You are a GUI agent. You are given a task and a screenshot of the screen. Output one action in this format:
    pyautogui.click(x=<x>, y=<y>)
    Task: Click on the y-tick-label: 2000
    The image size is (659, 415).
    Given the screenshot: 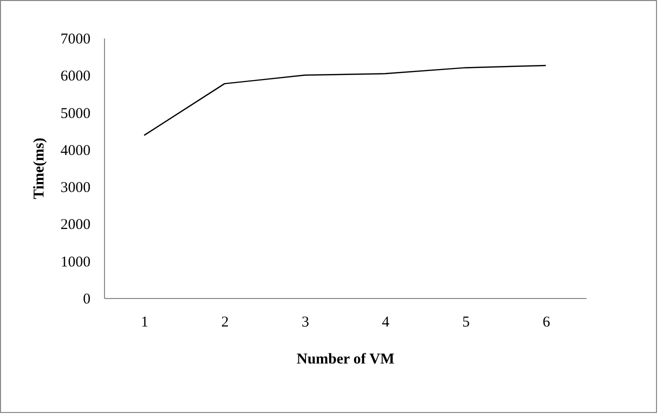 What is the action you would take?
    pyautogui.click(x=75, y=225)
    